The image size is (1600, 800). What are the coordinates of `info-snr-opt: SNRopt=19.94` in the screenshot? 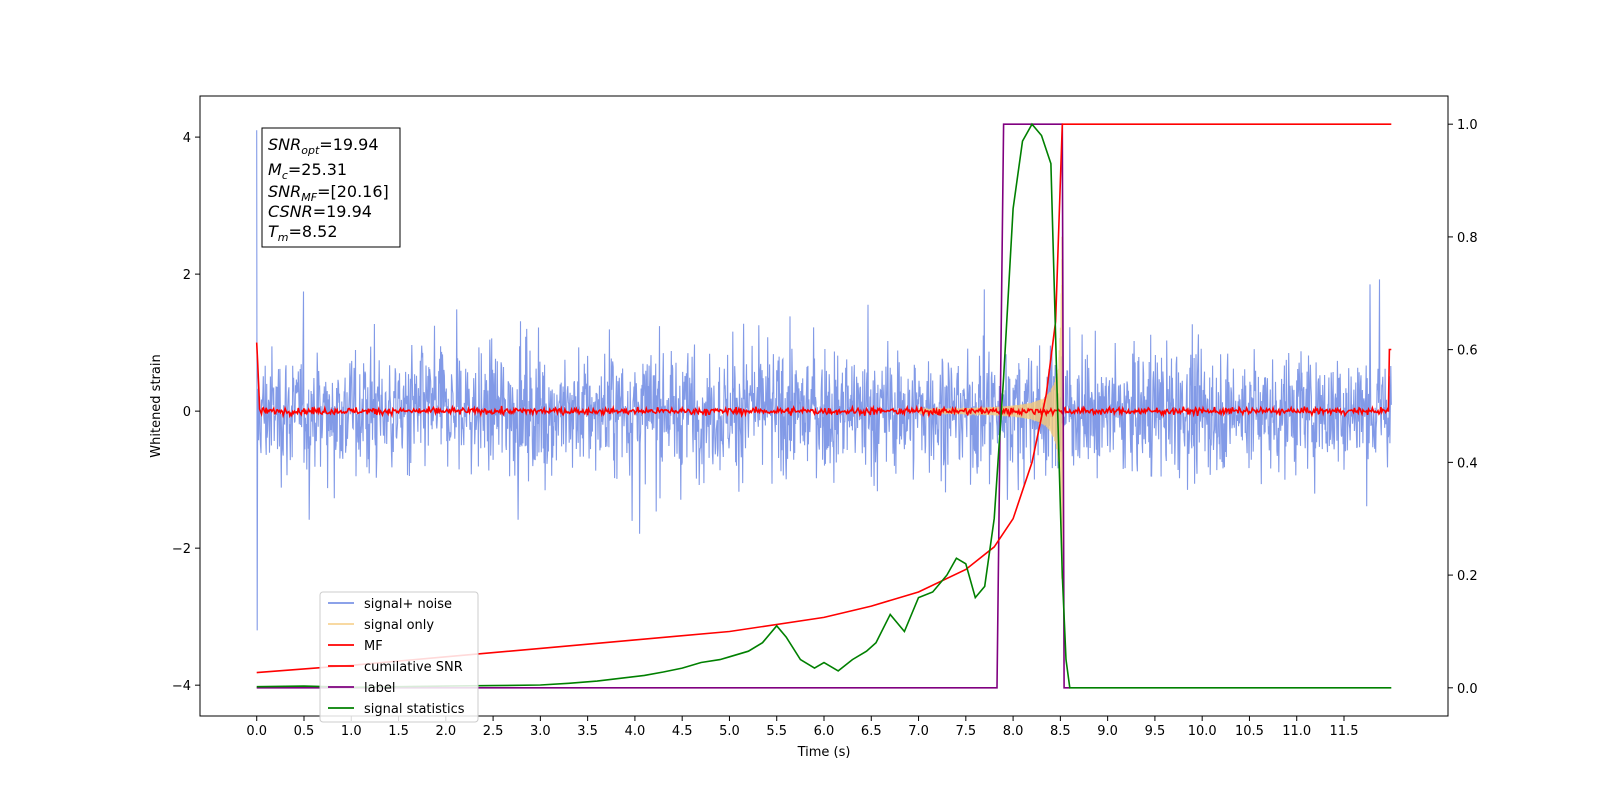 It's located at (323, 146).